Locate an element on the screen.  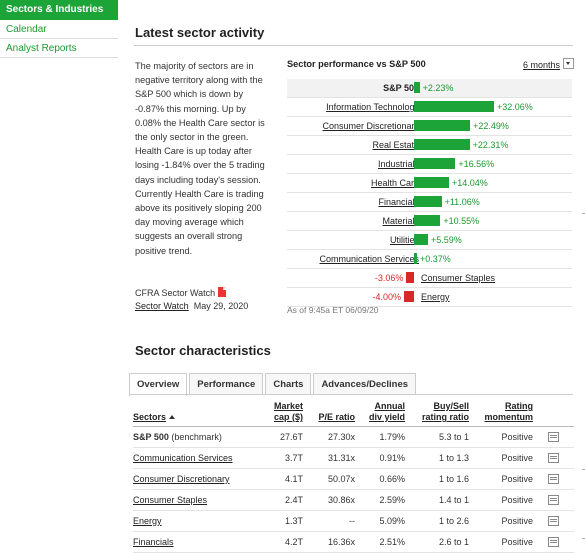
tab-charts: Charts is located at coordinates (288, 384).